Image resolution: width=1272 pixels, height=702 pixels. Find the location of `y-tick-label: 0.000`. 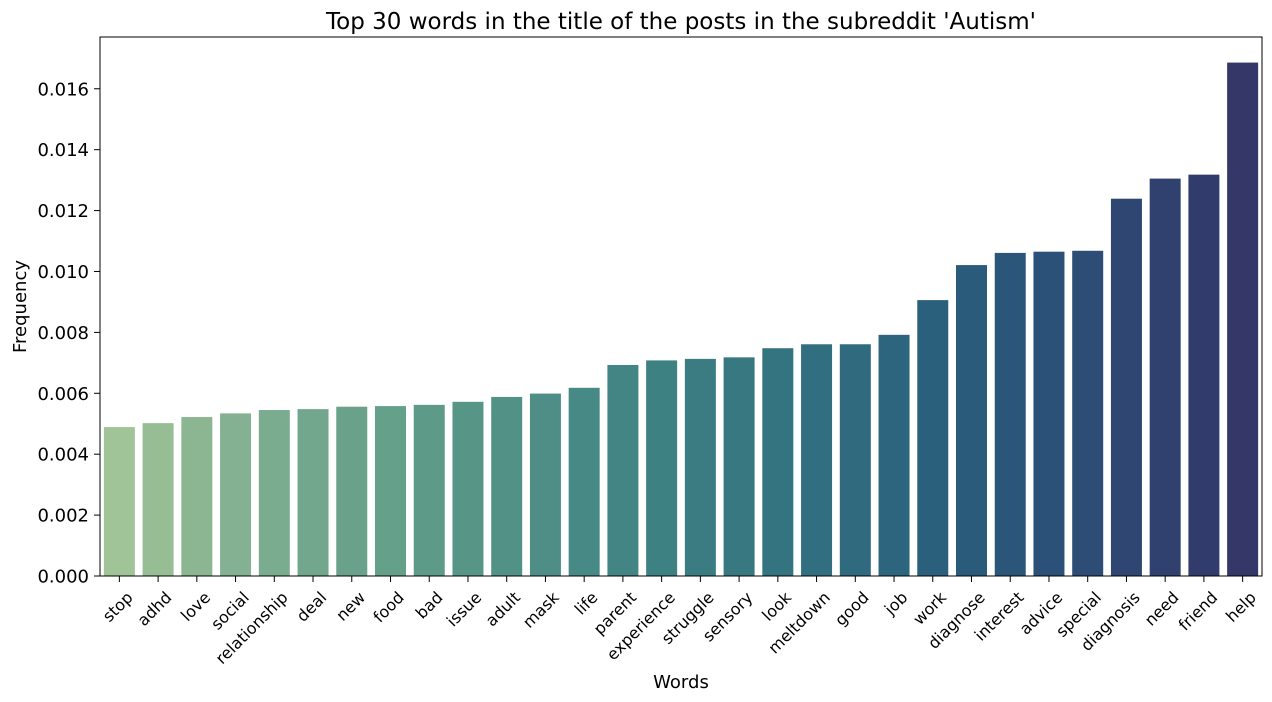

y-tick-label: 0.000 is located at coordinates (63, 577).